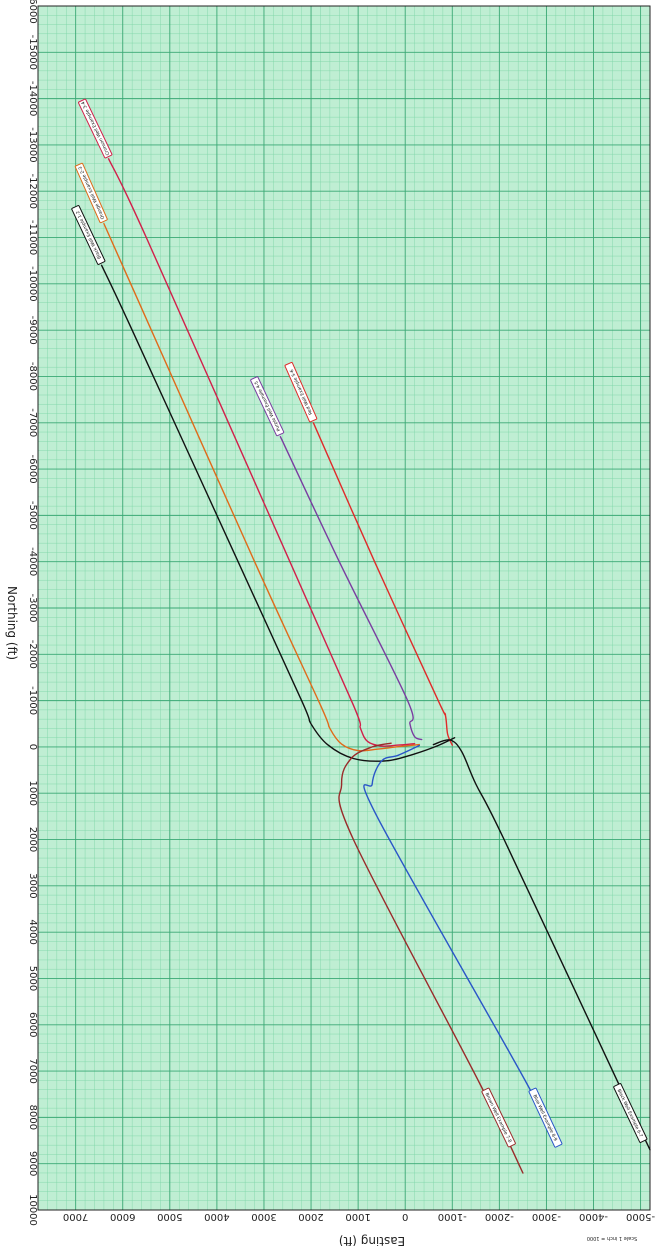 This screenshot has width=660, height=1246. What do you see at coordinates (32, 1210) in the screenshot?
I see `y-tick-label: 10000` at bounding box center [32, 1210].